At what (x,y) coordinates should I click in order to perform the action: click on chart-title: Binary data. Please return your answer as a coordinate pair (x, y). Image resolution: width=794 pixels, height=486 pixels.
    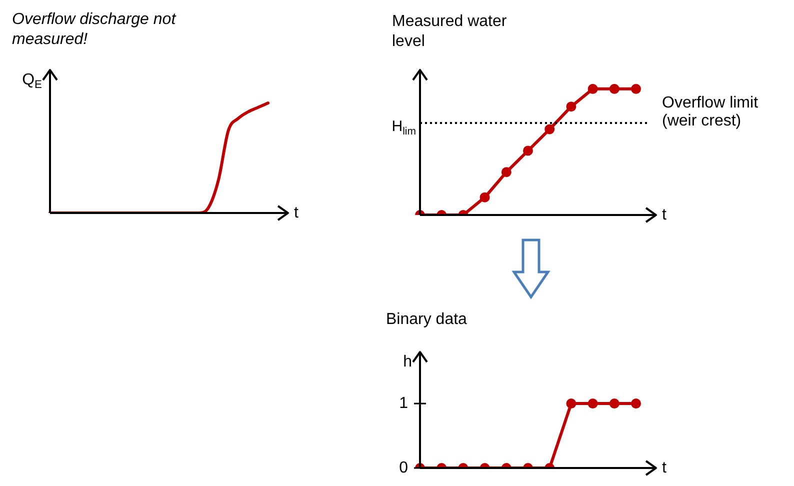
    Looking at the image, I should click on (427, 320).